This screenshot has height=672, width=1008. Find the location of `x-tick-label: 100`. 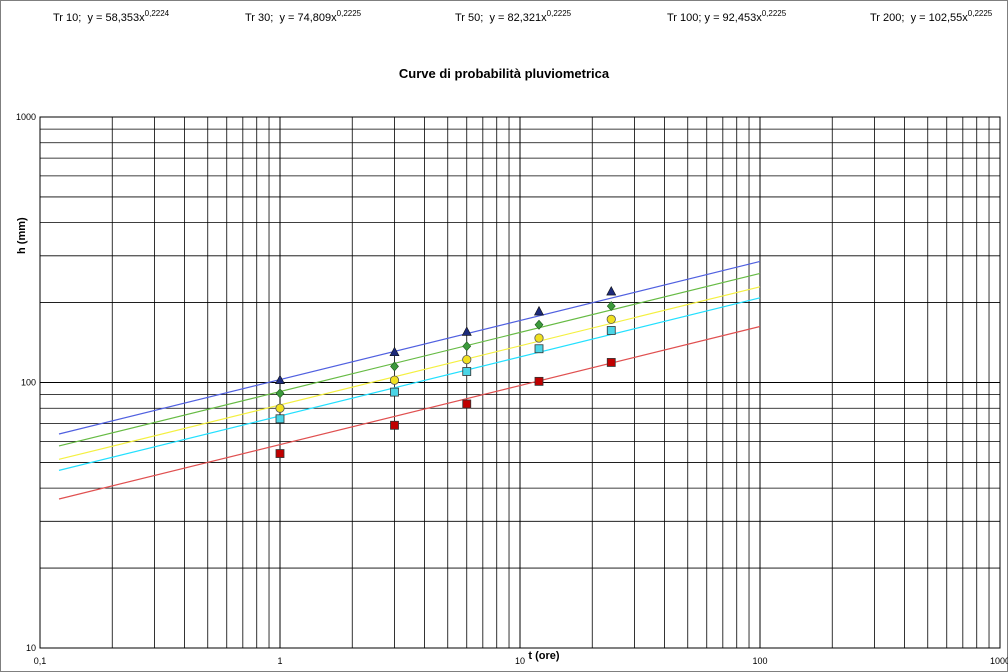

x-tick-label: 100 is located at coordinates (759, 661).